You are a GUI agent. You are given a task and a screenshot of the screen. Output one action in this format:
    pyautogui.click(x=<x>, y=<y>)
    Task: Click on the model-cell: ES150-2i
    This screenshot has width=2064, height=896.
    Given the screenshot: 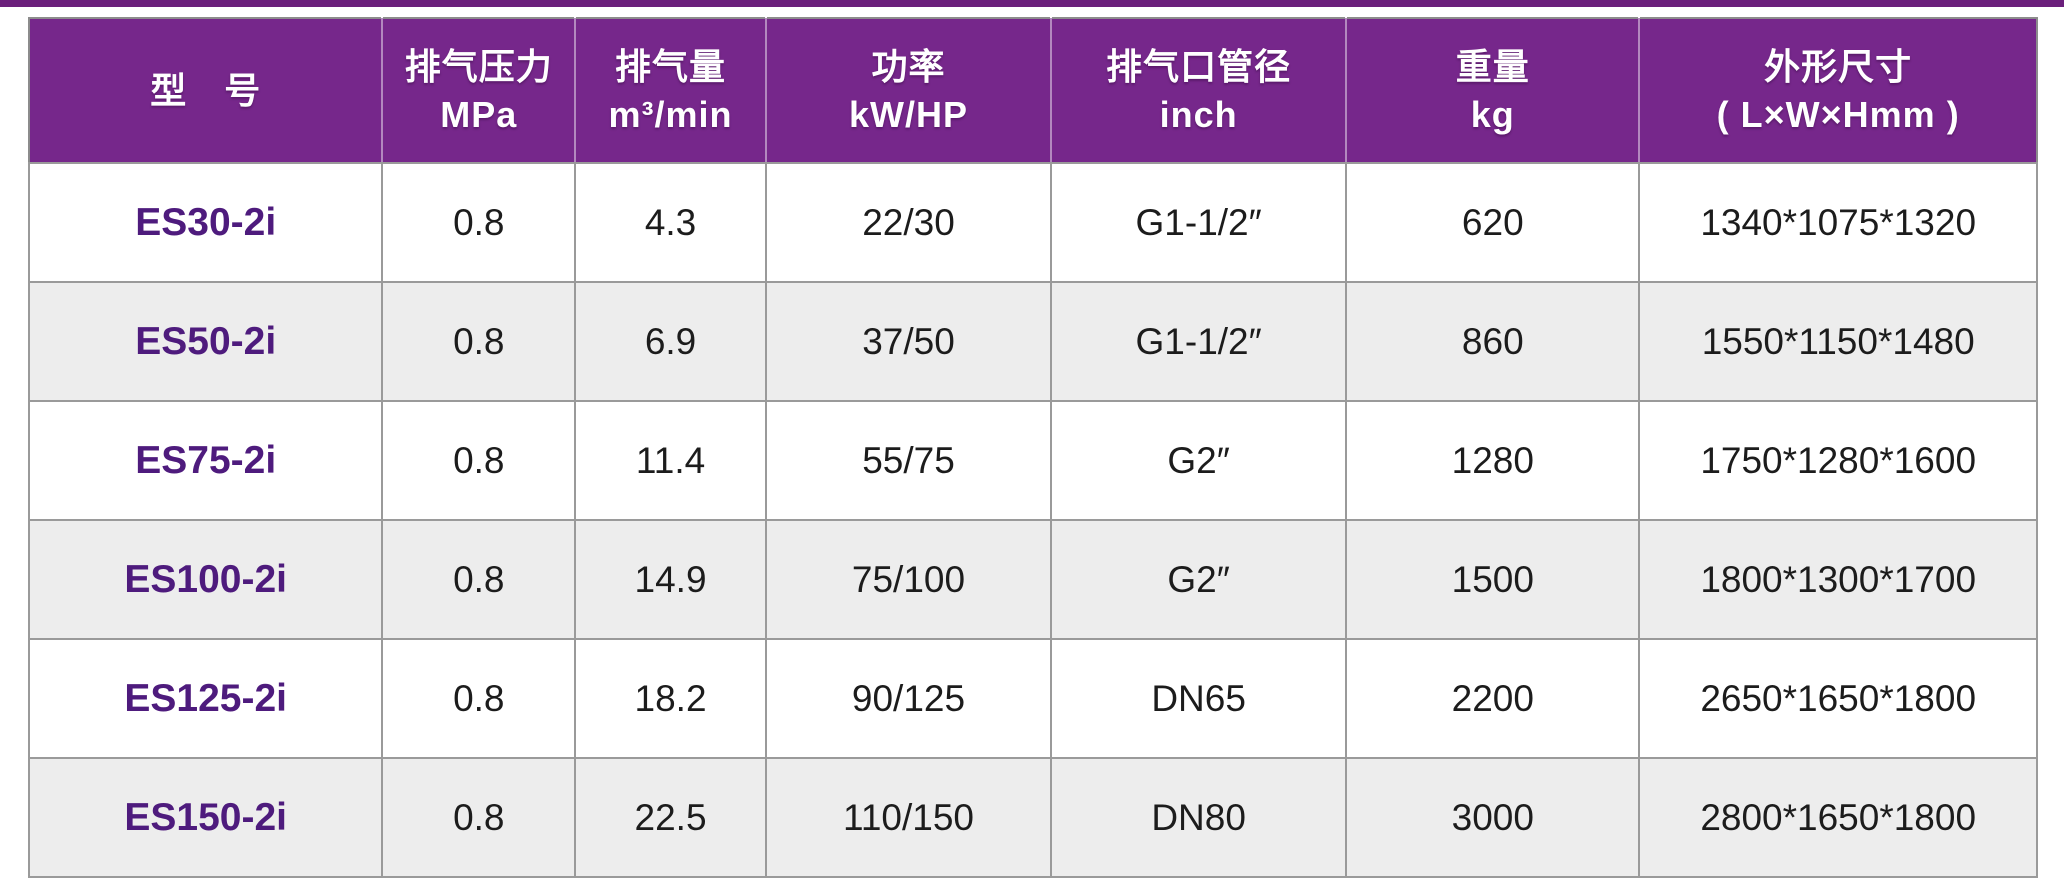 What is the action you would take?
    pyautogui.click(x=205, y=817)
    